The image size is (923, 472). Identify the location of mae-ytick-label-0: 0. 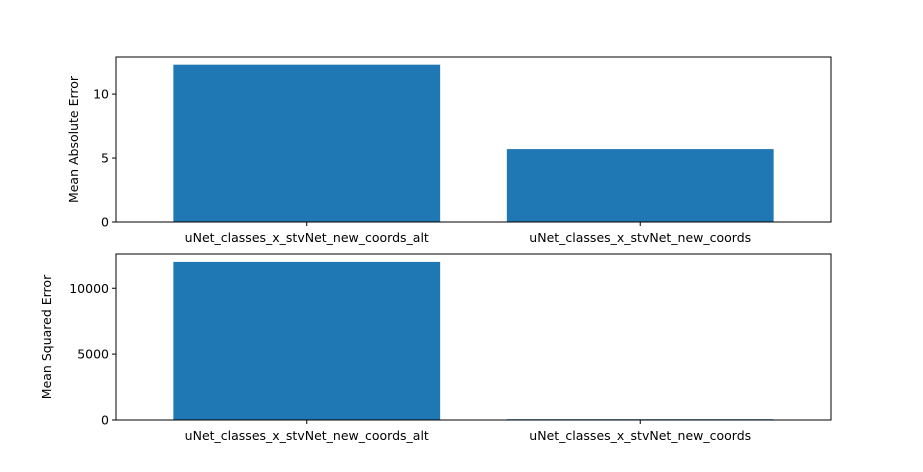
(105, 222).